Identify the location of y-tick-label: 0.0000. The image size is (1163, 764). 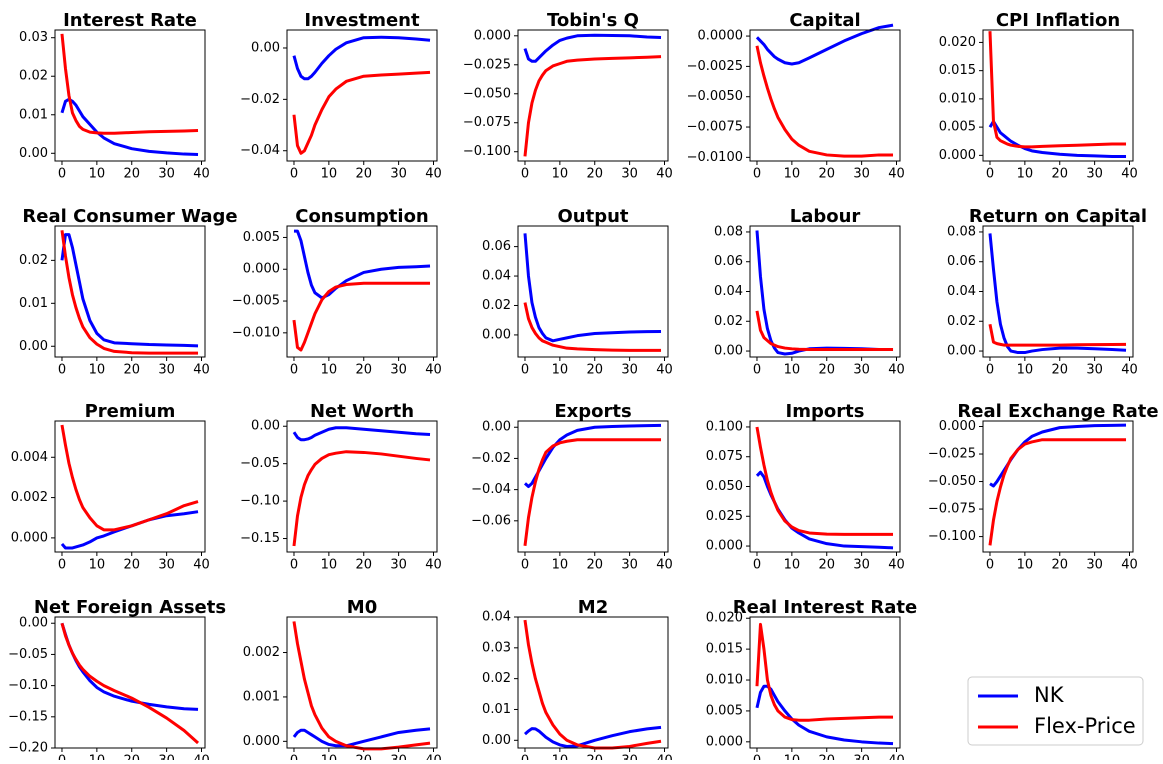
(721, 36).